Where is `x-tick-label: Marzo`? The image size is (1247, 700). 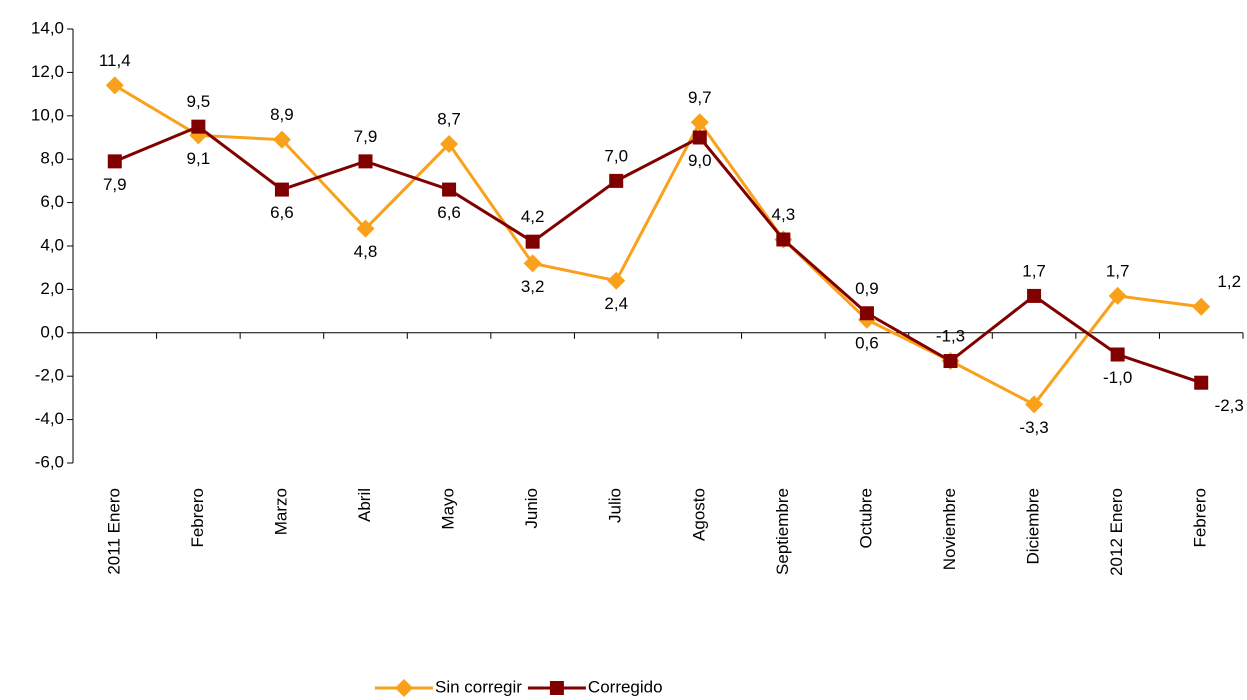 x-tick-label: Marzo is located at coordinates (280, 511).